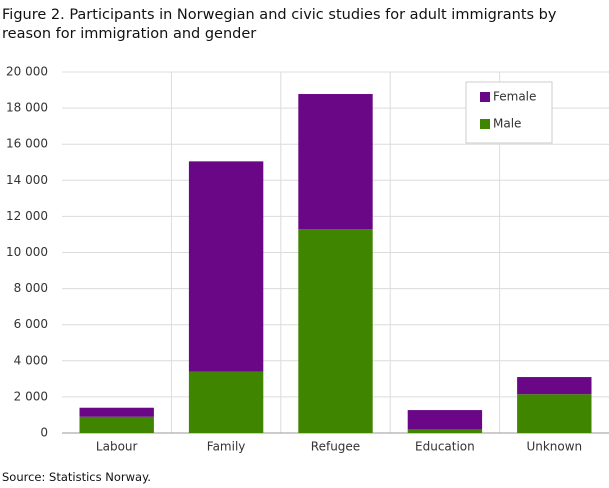 This screenshot has width=609, height=488. I want to click on x-tick-label: Unknown, so click(554, 447).